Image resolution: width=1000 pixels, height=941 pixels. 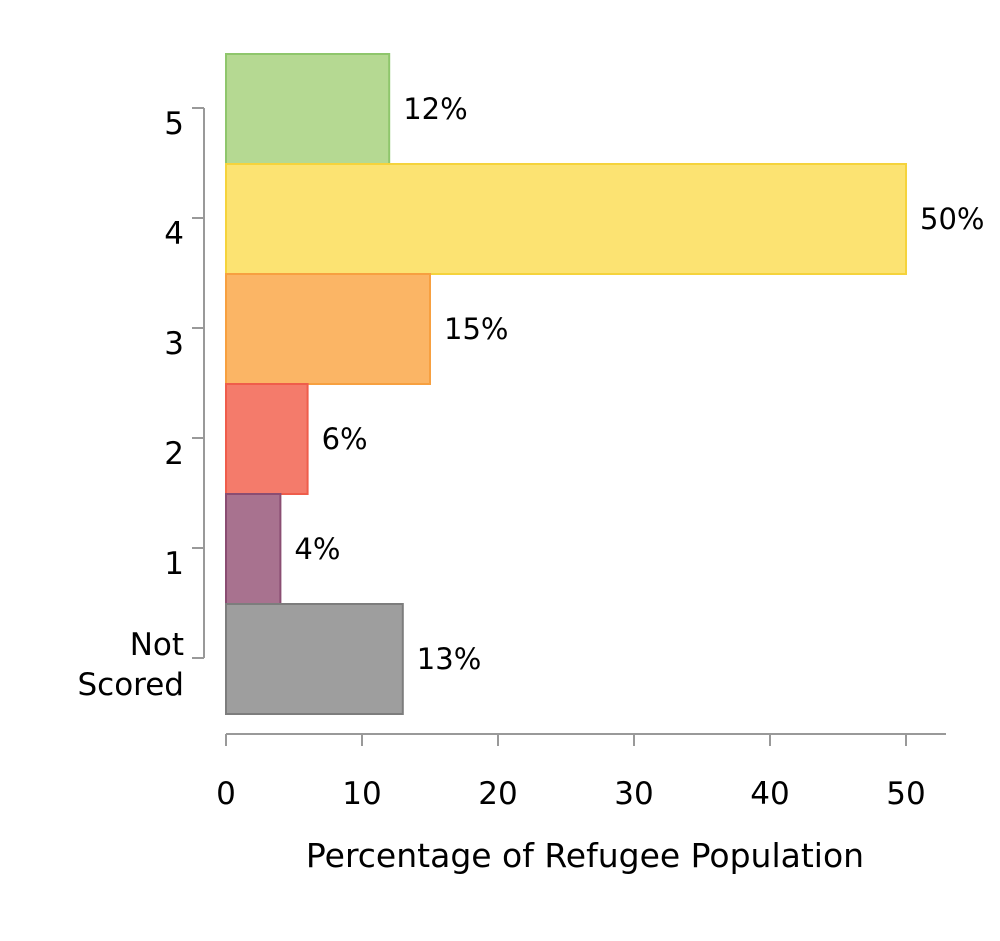 I want to click on bar-value-label: 50%, so click(x=952, y=219).